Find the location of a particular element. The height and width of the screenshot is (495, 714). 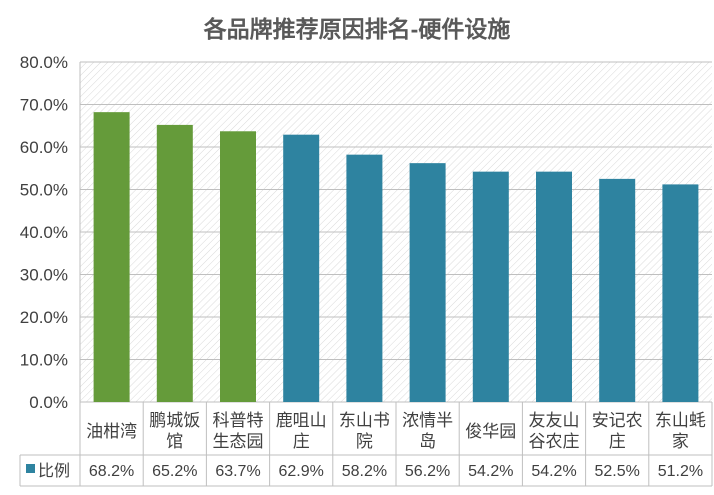

y-tick-label: 80.0% is located at coordinates (44, 62).